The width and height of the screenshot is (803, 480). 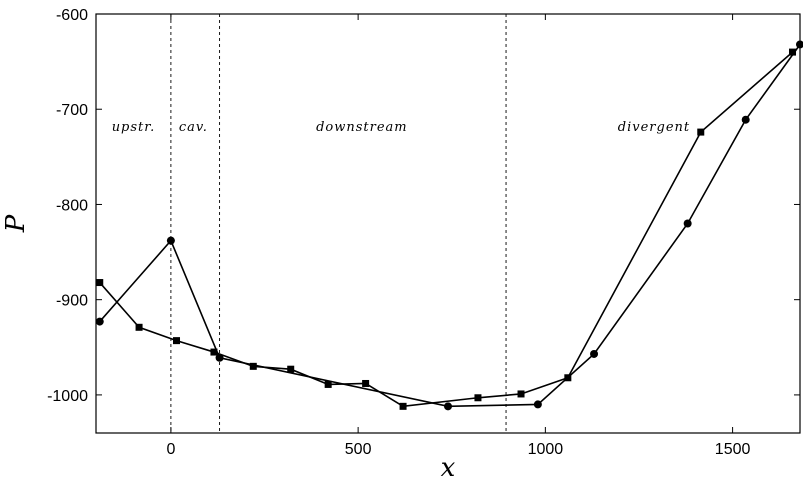 I want to click on x-tick-label: 500, so click(x=358, y=449).